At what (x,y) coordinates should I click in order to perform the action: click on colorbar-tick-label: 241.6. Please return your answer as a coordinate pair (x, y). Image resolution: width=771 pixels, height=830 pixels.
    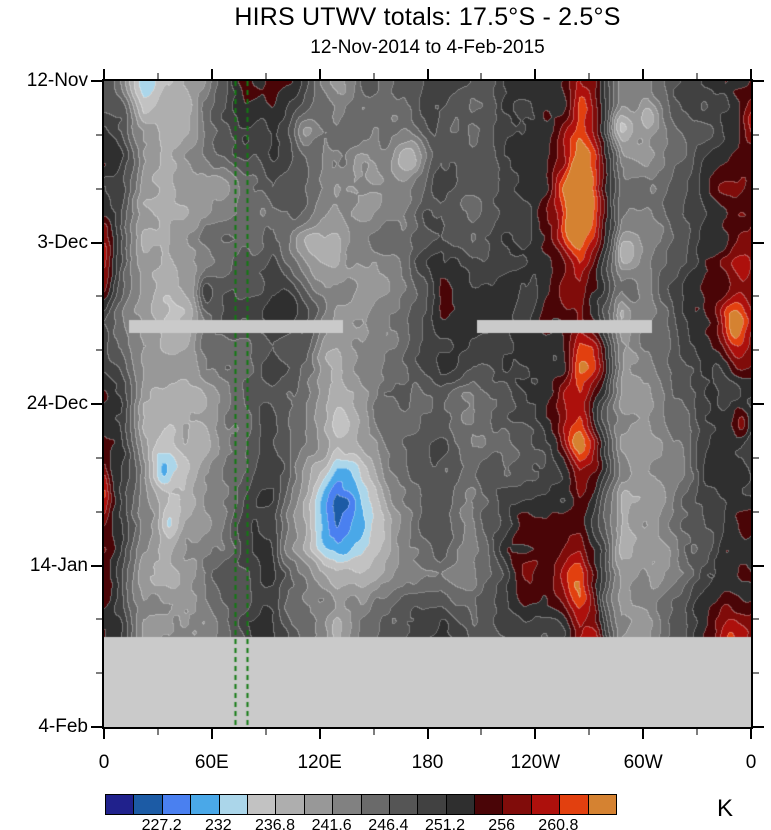
    Looking at the image, I should click on (331, 823).